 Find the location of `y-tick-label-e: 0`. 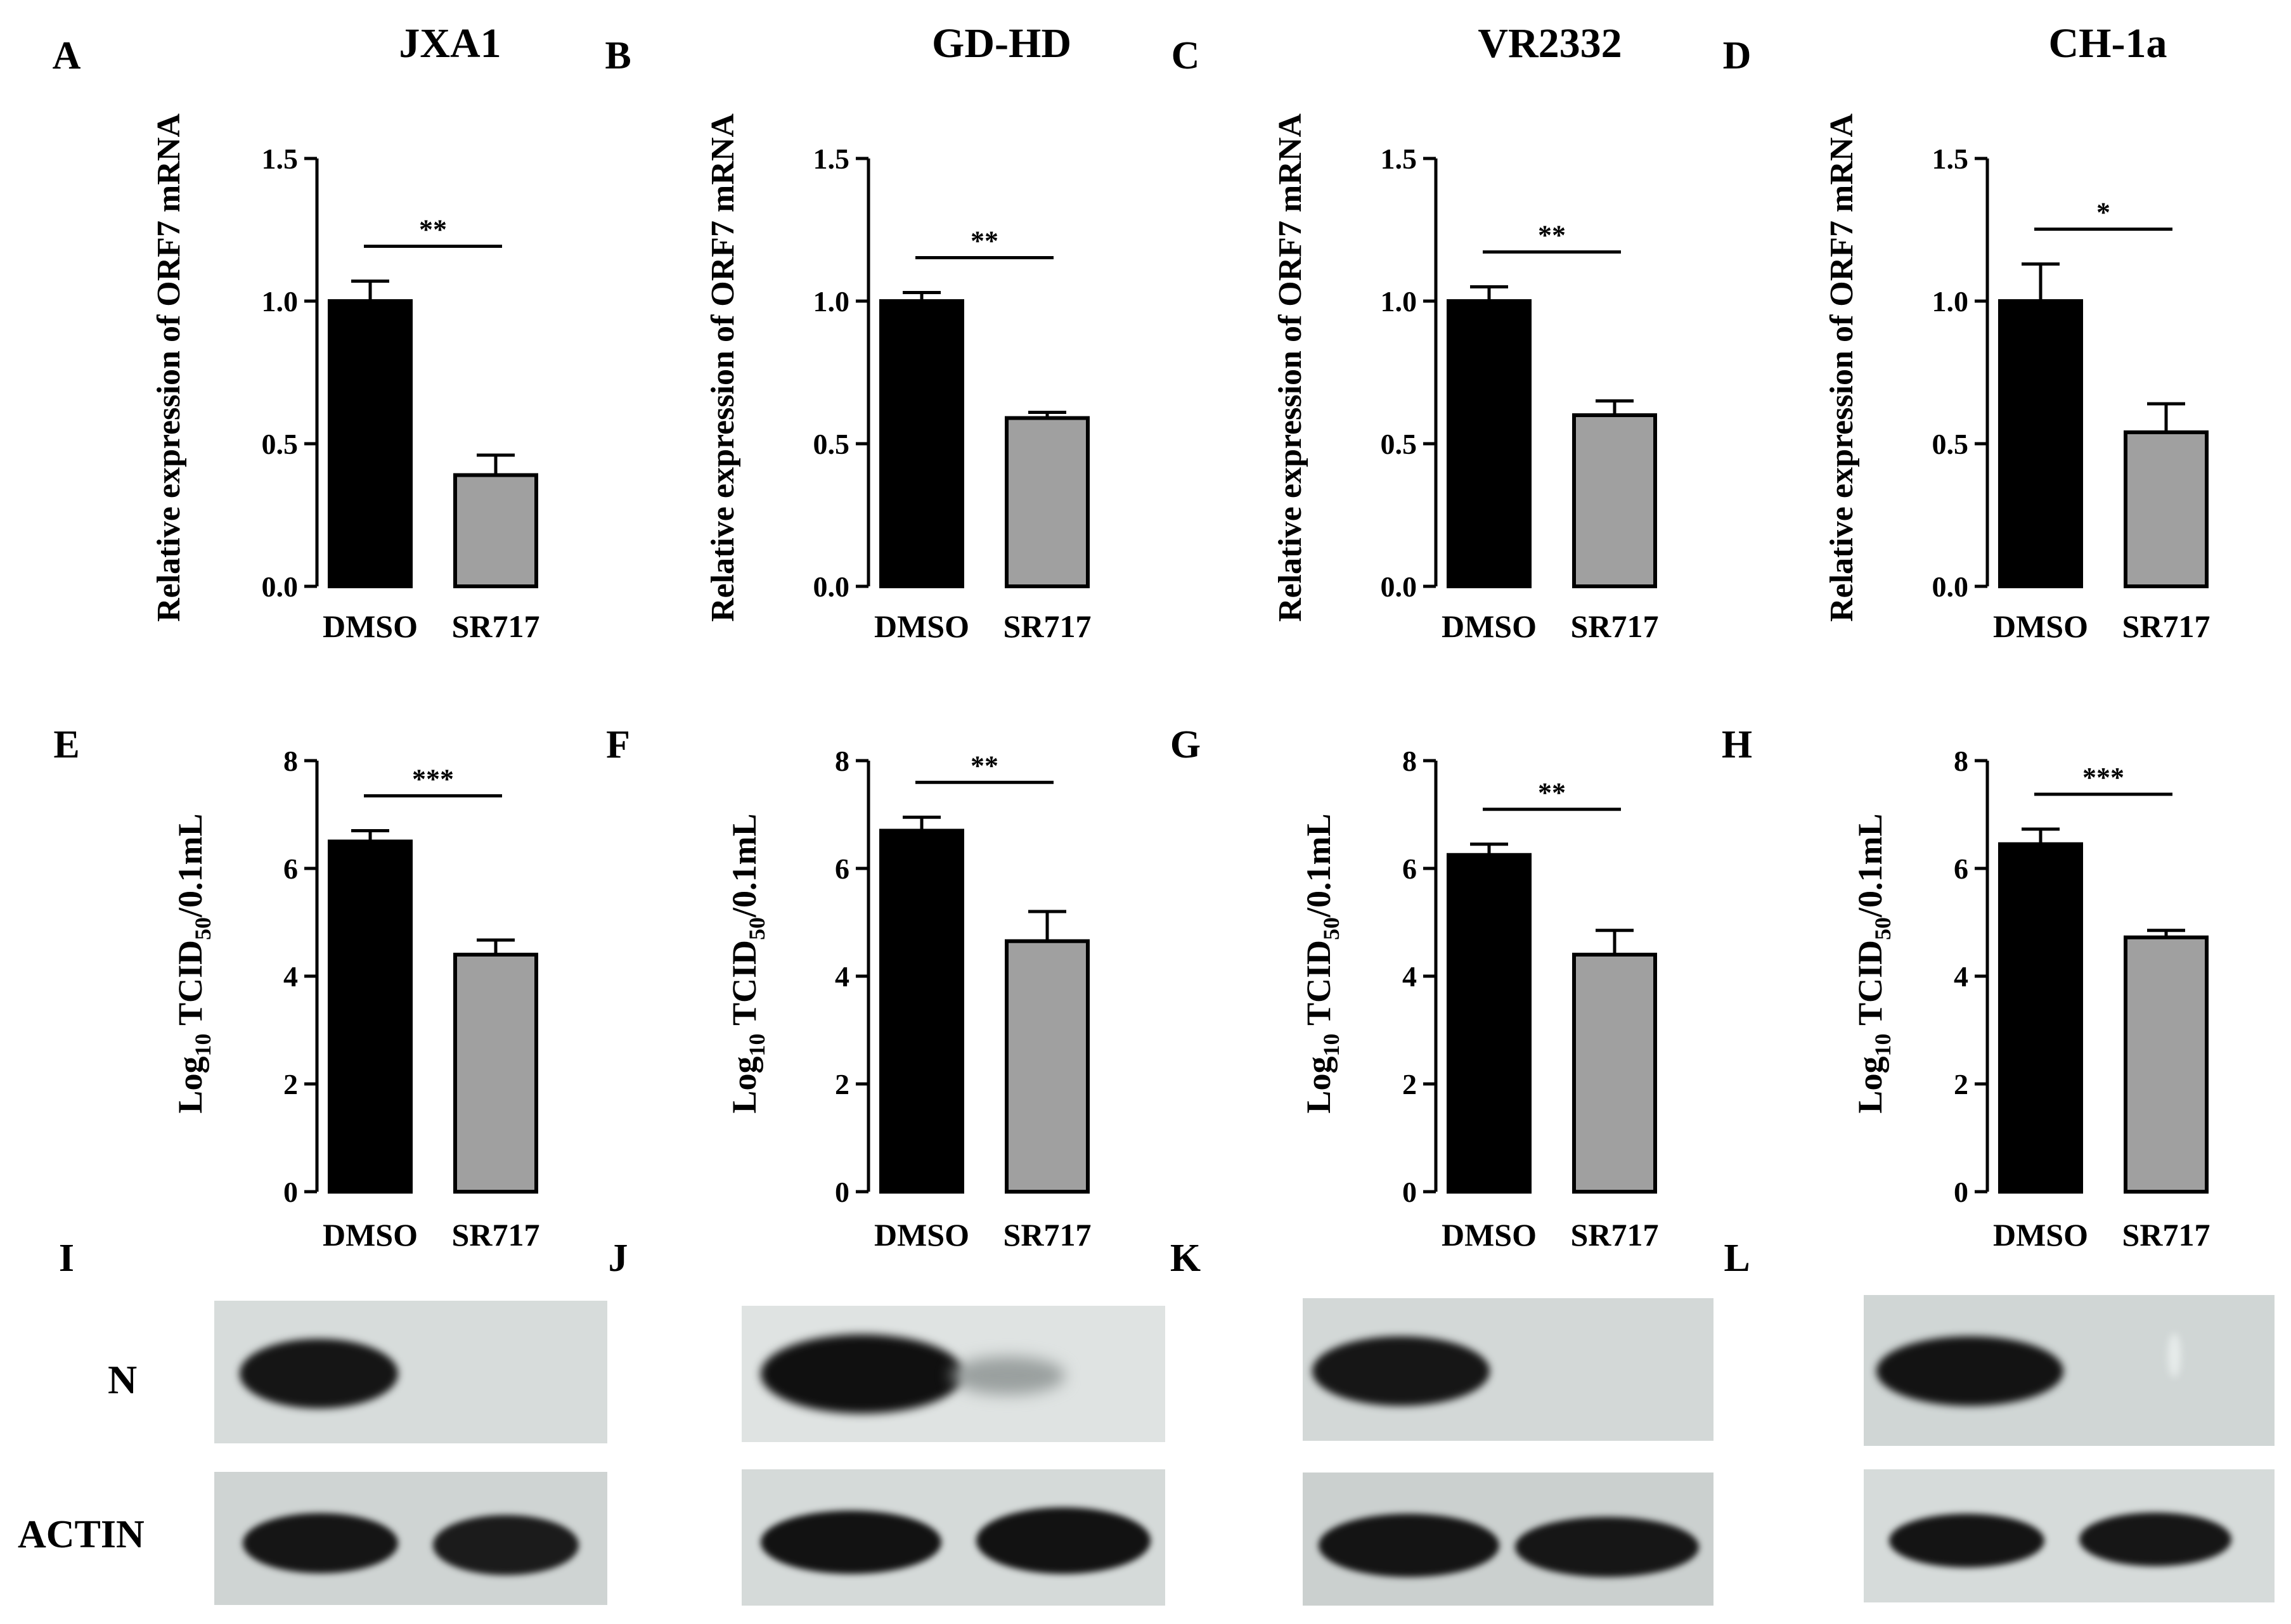

y-tick-label-e: 0 is located at coordinates (290, 1192).